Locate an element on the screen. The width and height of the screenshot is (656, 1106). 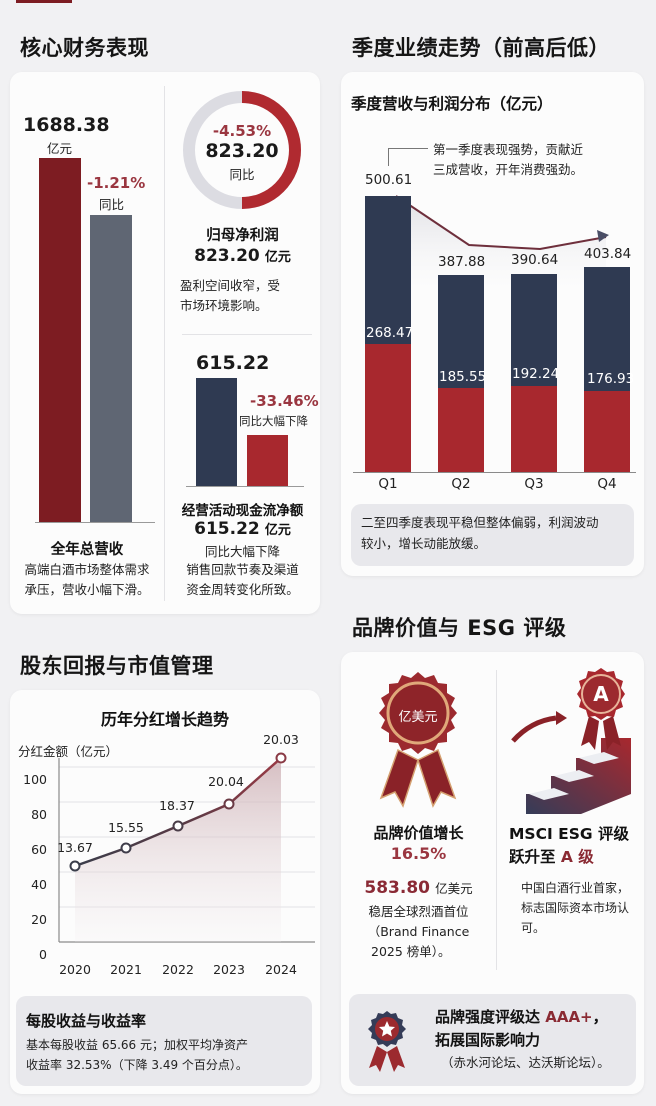
esg-upgrade-stairs-icon is located at coordinates (571, 741).